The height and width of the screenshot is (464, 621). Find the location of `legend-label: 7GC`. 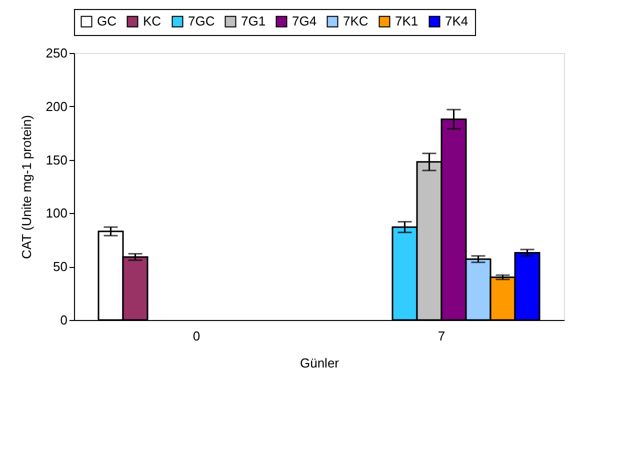

legend-label: 7GC is located at coordinates (201, 21).